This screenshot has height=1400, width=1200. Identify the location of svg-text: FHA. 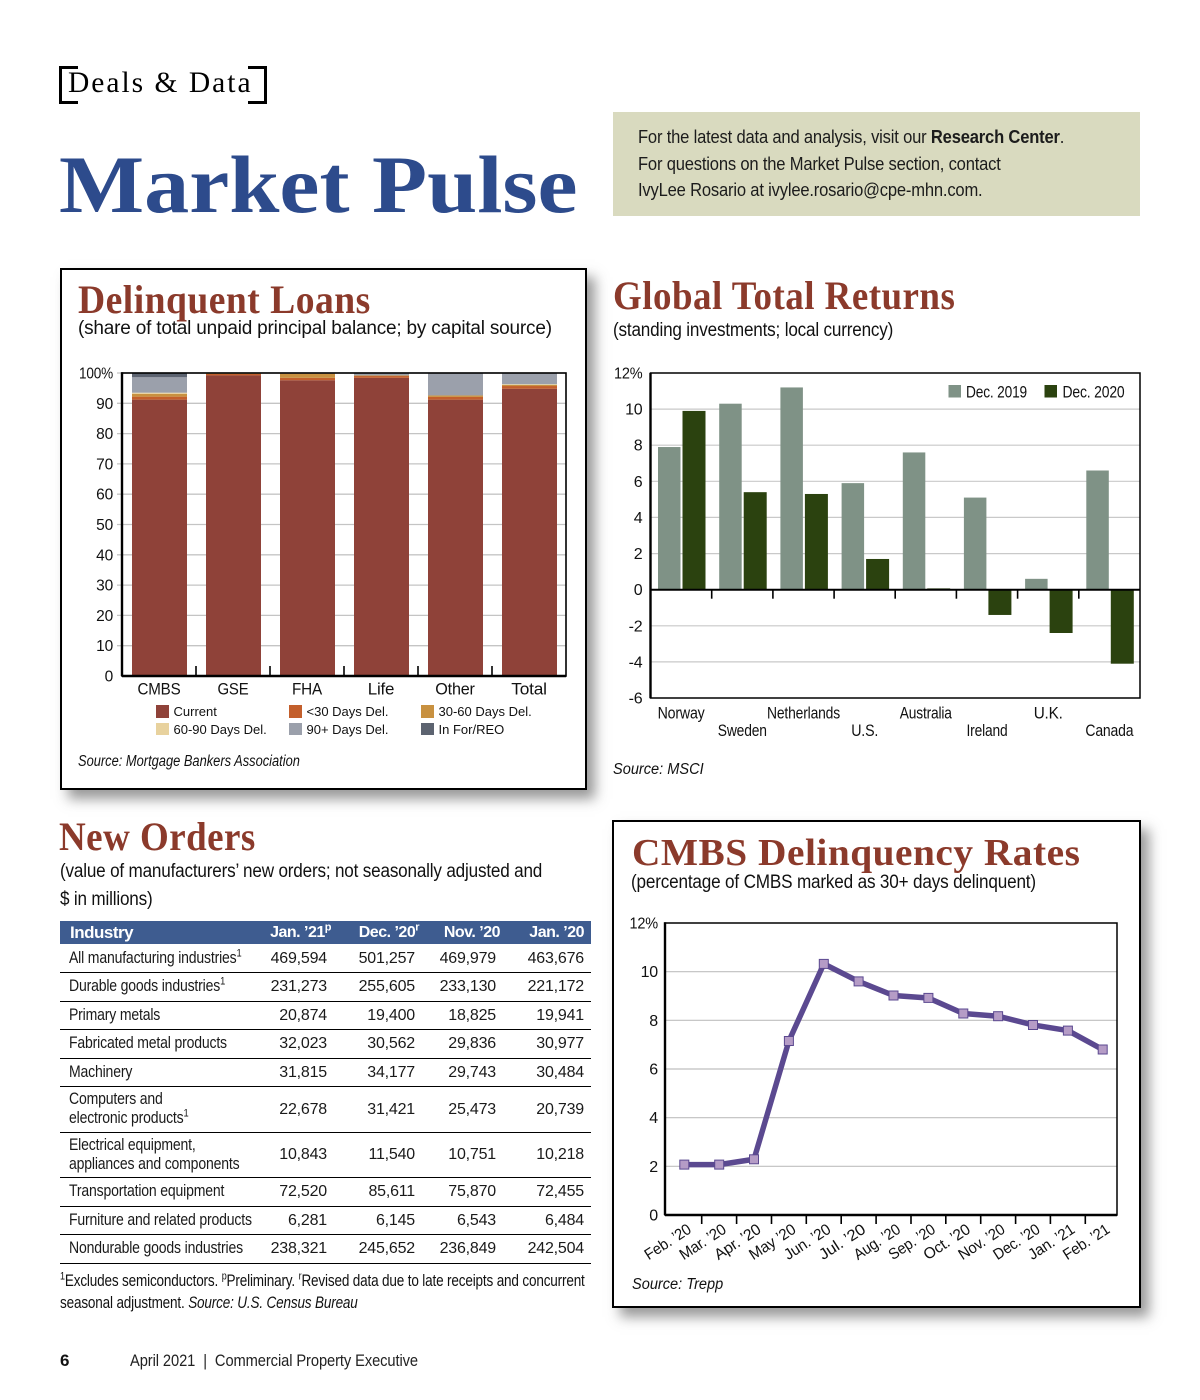
(307, 690).